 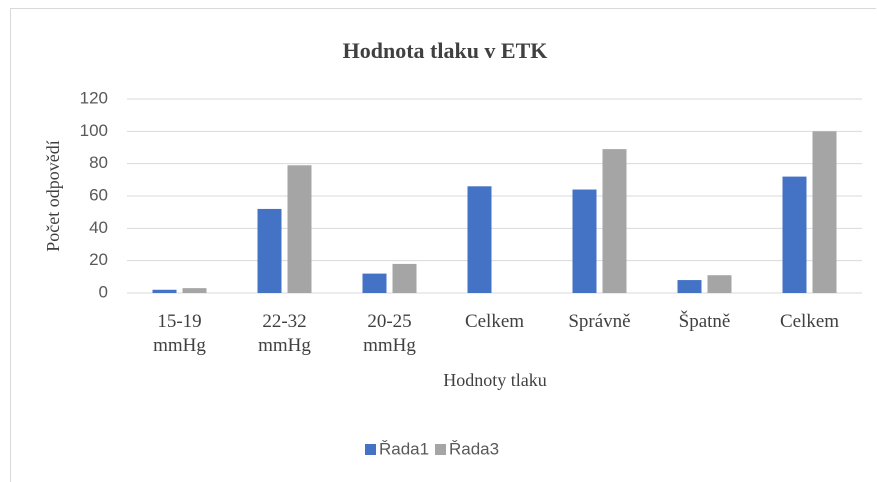 What do you see at coordinates (98, 227) in the screenshot?
I see `y-tick-label: 40` at bounding box center [98, 227].